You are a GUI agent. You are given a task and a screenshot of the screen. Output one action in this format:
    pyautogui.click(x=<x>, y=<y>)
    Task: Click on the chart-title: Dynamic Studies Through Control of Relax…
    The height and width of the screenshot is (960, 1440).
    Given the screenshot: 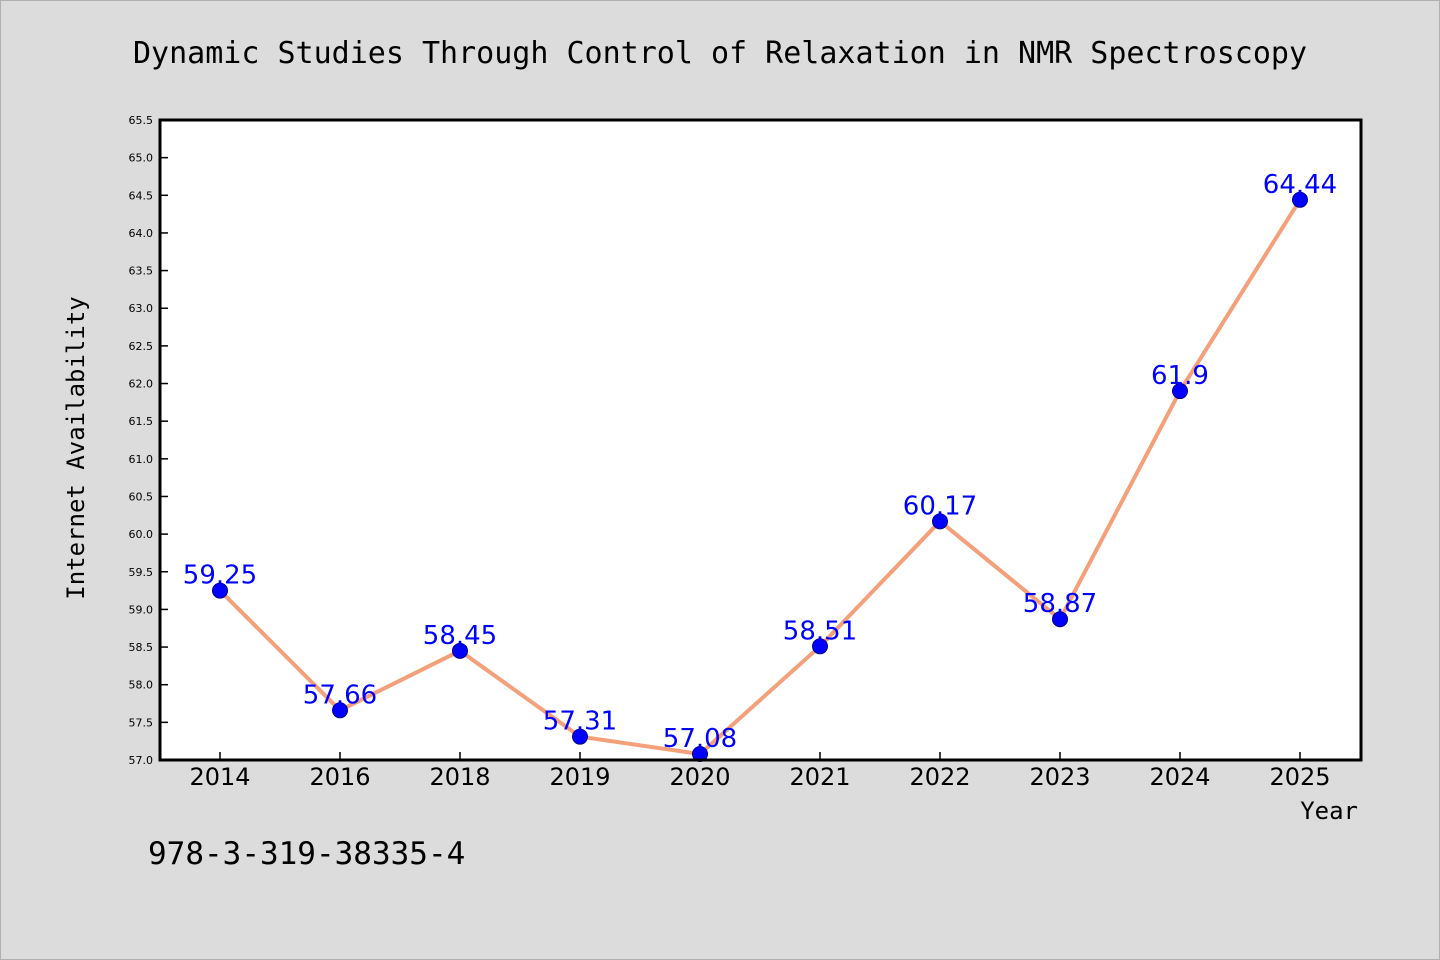 What is the action you would take?
    pyautogui.click(x=720, y=53)
    